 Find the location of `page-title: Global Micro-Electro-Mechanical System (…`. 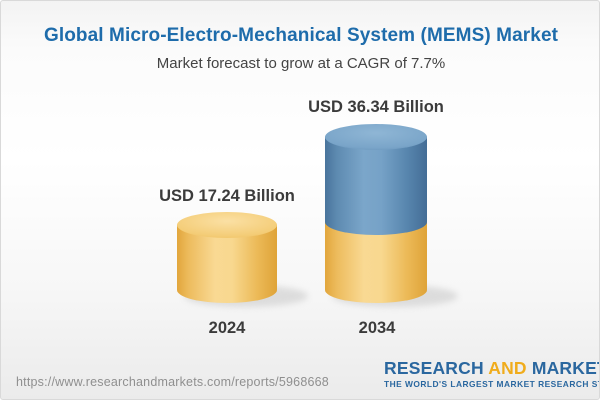

page-title: Global Micro-Electro-Mechanical System (… is located at coordinates (301, 35).